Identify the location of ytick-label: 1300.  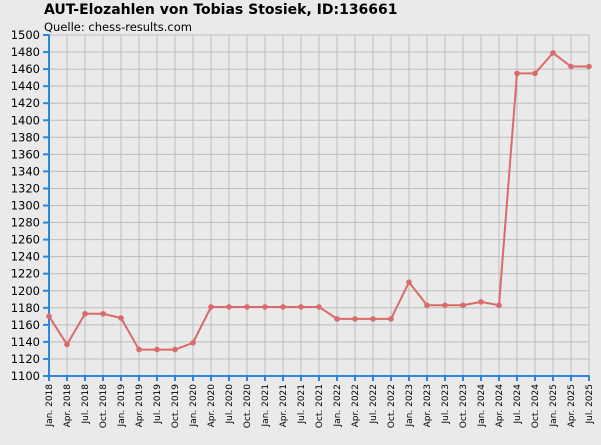
(25, 206).